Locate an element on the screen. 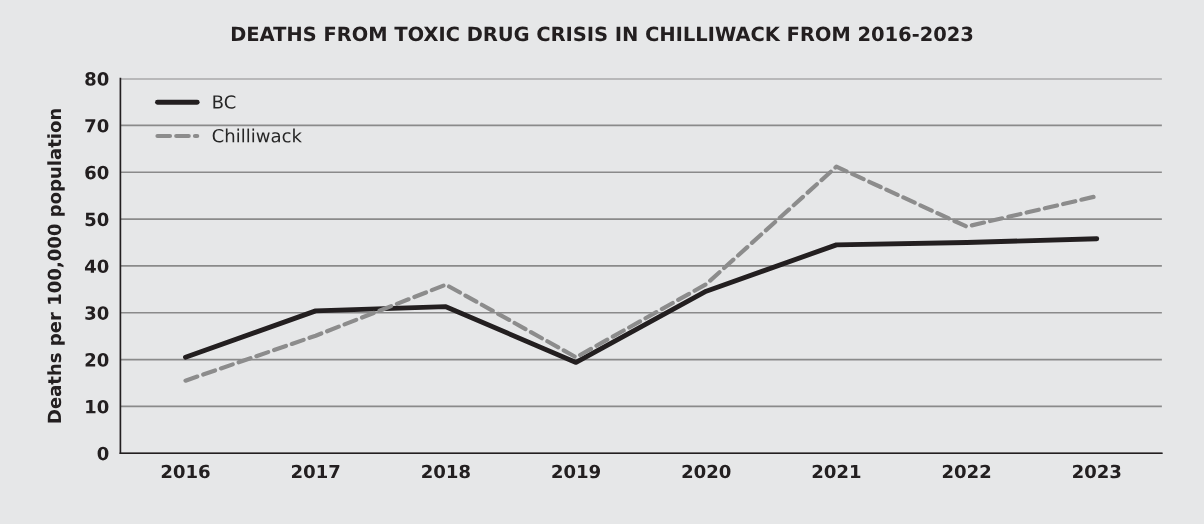 This screenshot has width=1204, height=524. y-tick-label: 30 is located at coordinates (97, 313).